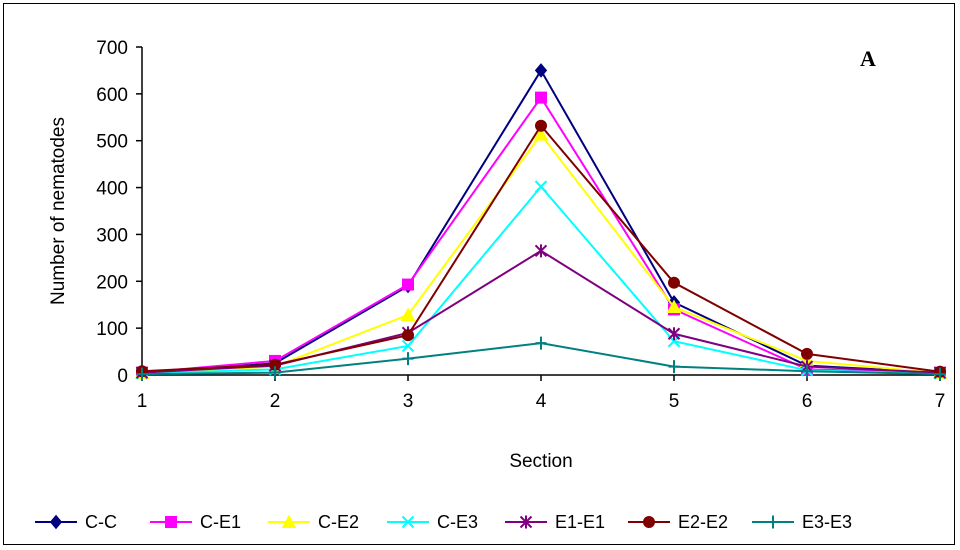  I want to click on y-tick-label: 0, so click(122, 376).